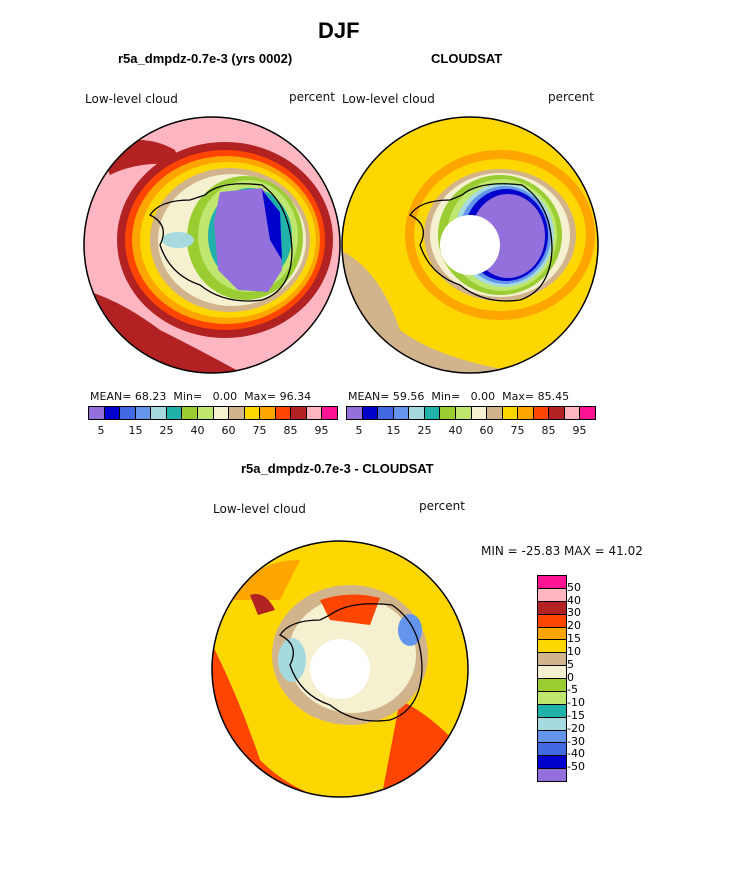  I want to click on panel1-min-label: Min=, so click(188, 396).